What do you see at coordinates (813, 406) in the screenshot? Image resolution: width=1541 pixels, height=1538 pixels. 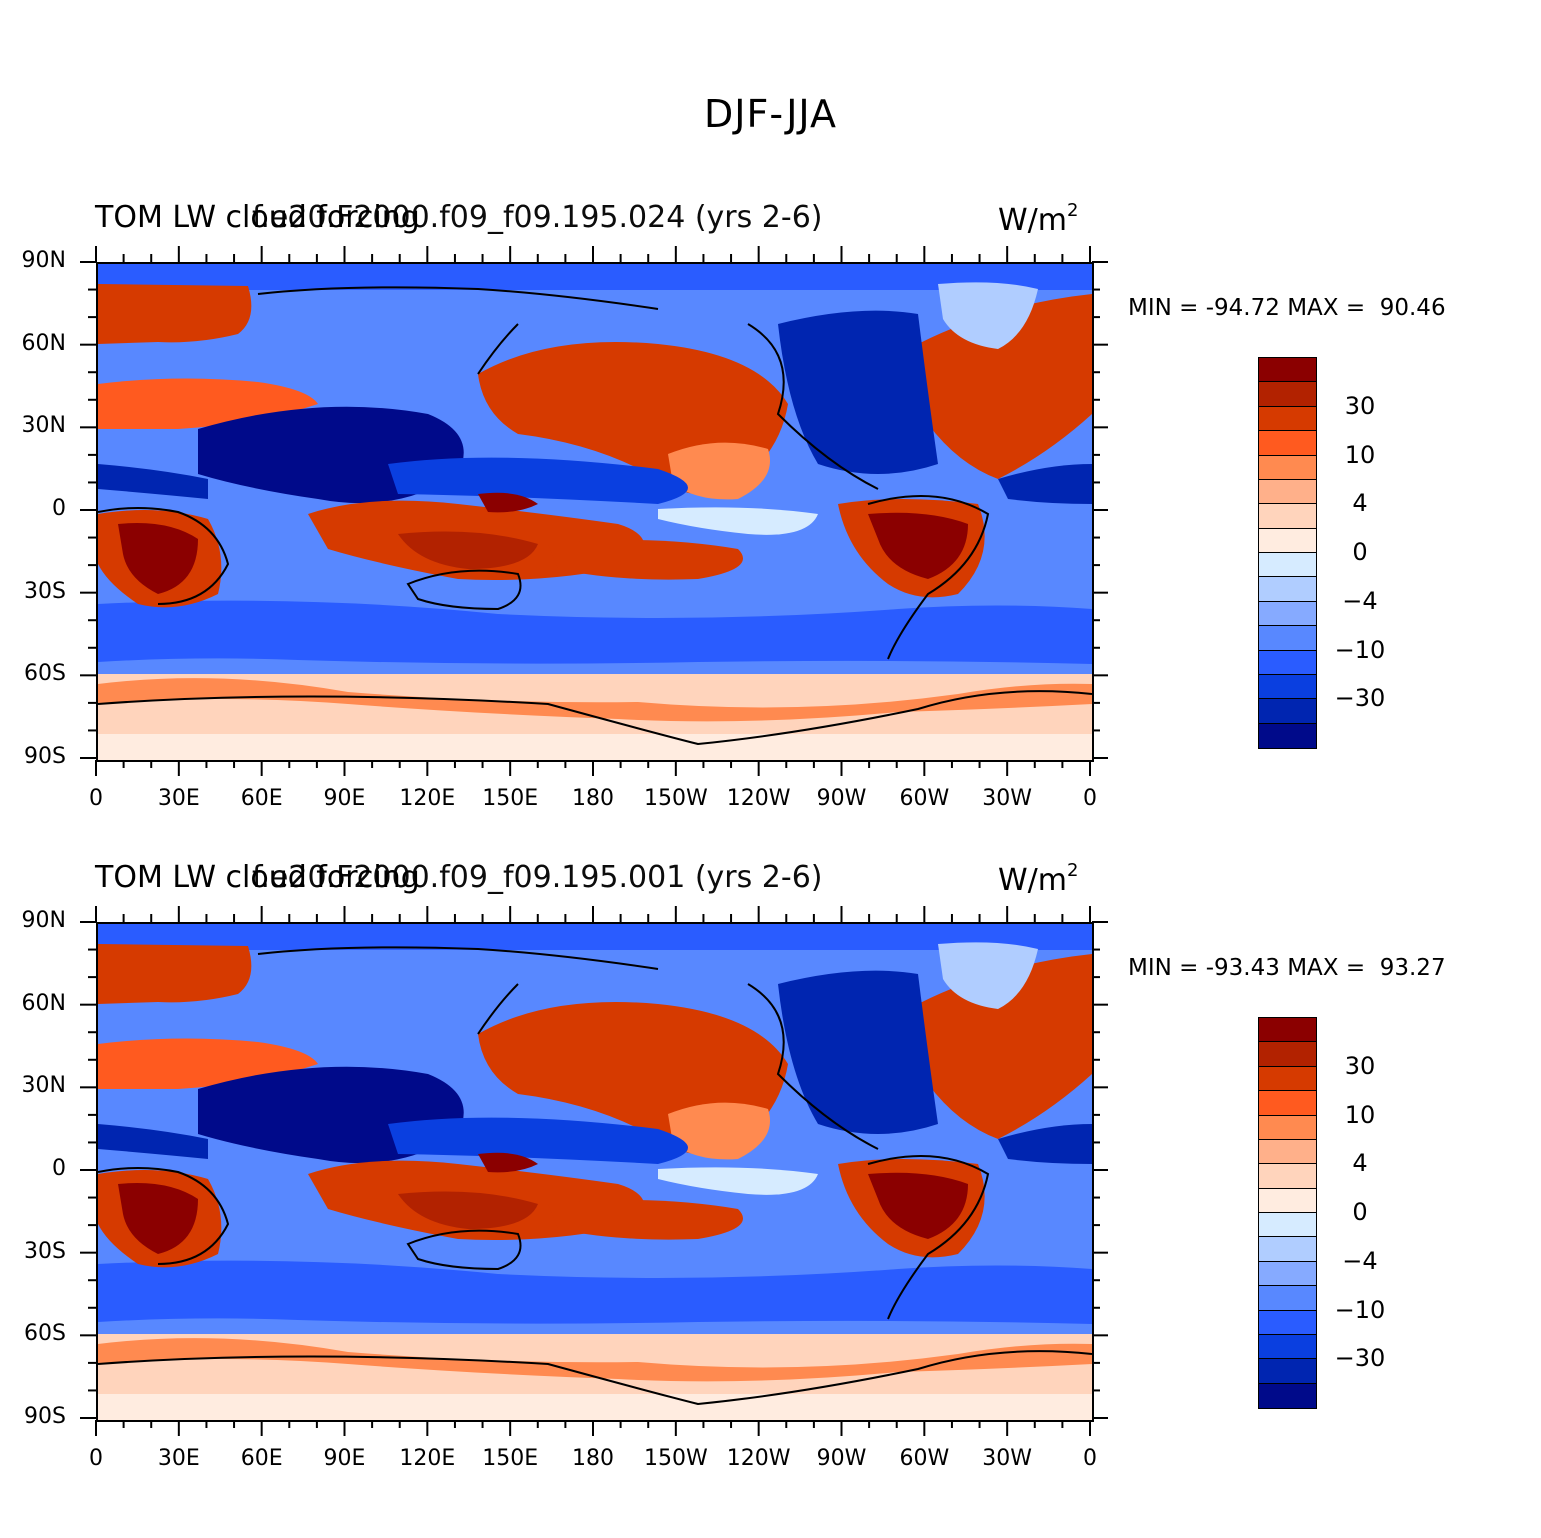 I see `coastline-north-america` at bounding box center [813, 406].